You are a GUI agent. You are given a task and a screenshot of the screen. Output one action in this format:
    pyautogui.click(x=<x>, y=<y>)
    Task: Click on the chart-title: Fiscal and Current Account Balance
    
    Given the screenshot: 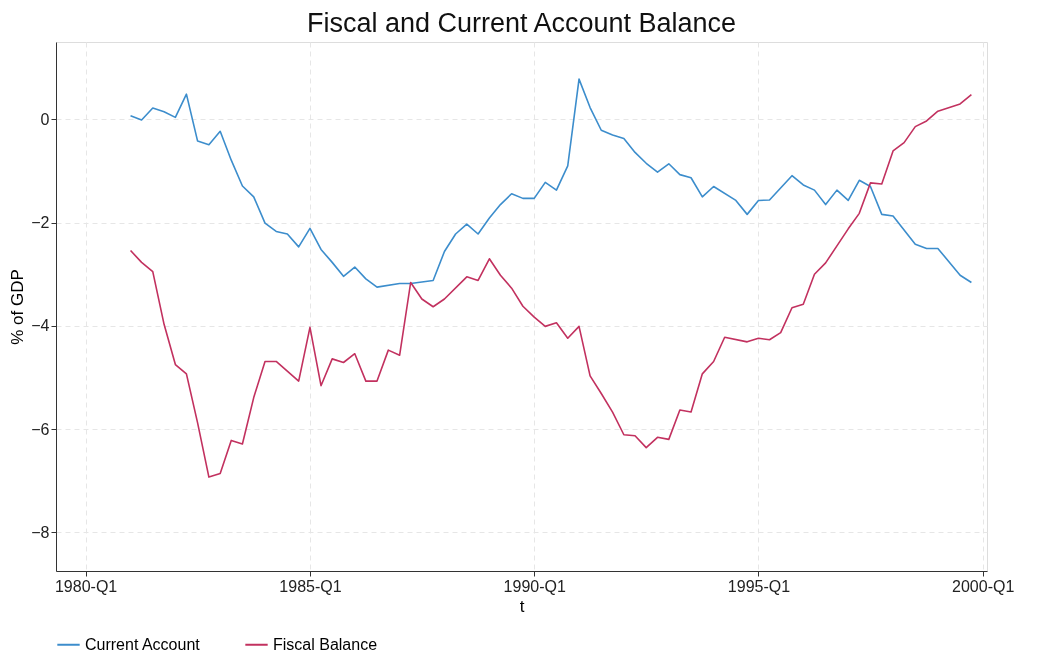 What is the action you would take?
    pyautogui.click(x=521, y=23)
    